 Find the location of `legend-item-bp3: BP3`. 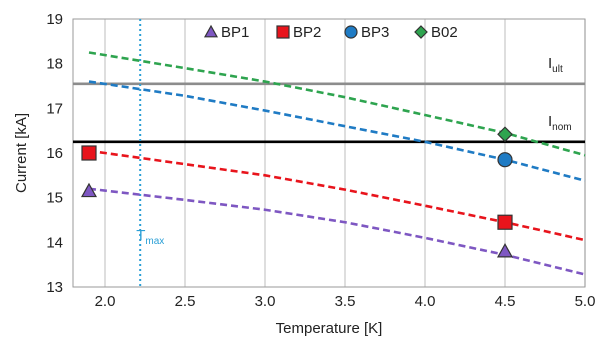

legend-item-bp3: BP3 is located at coordinates (366, 32).